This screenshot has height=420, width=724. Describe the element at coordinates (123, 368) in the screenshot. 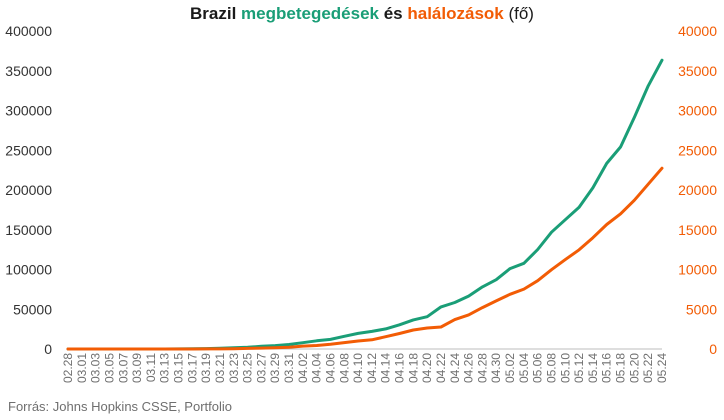

I see `x-tick-label: 03.07` at that location.